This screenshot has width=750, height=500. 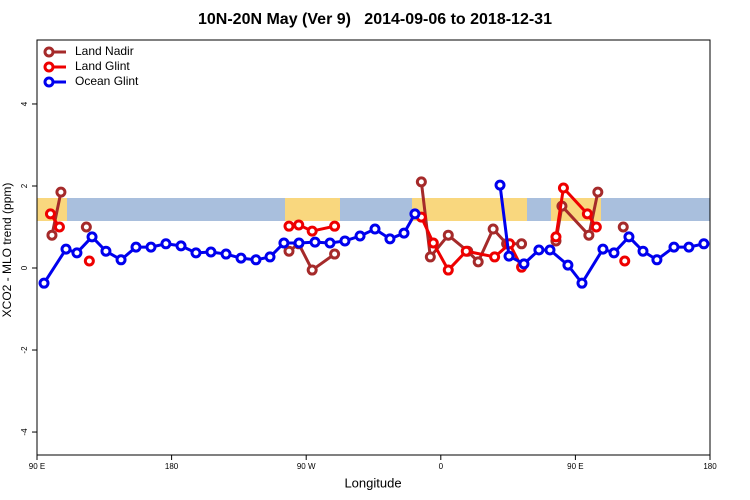 I want to click on map-strip, so click(x=373, y=209).